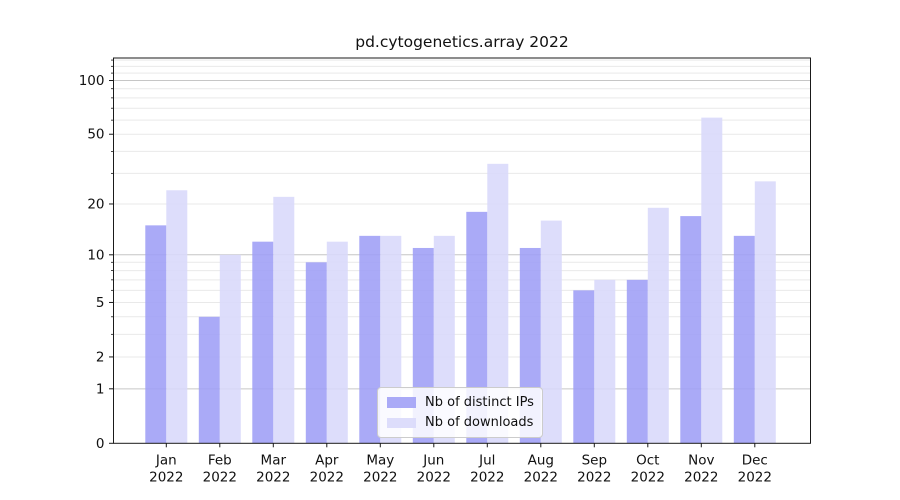  What do you see at coordinates (166, 460) in the screenshot?
I see `x-tick-label-month: Jan` at bounding box center [166, 460].